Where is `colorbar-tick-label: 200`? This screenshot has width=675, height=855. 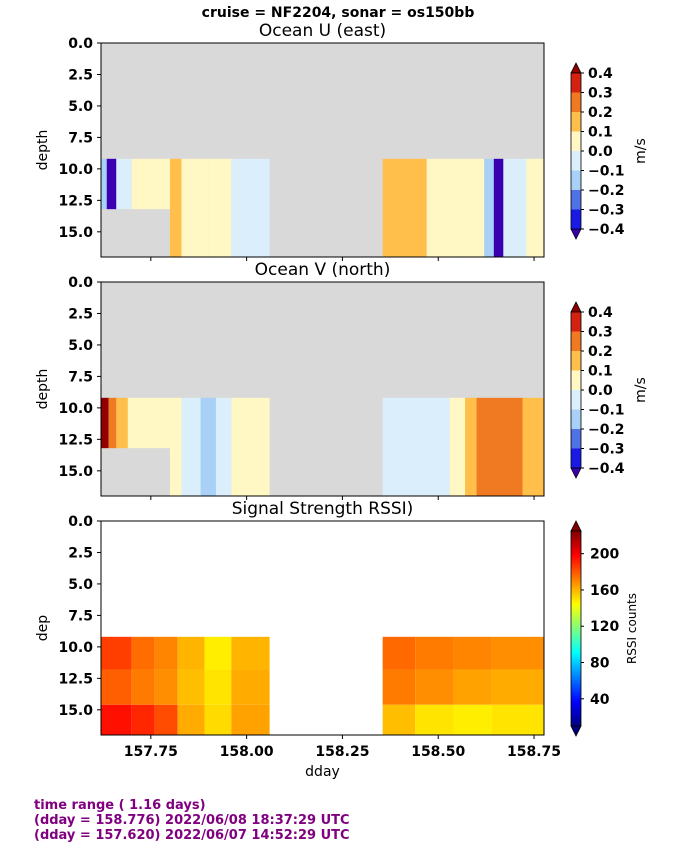 colorbar-tick-label: 200 is located at coordinates (604, 555).